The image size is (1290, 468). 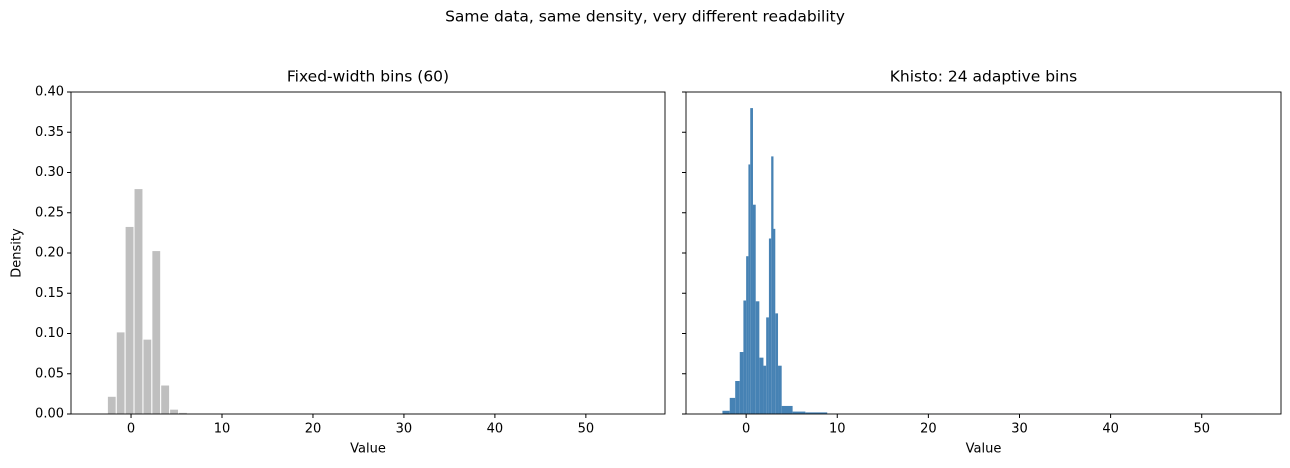 What do you see at coordinates (49, 333) in the screenshot?
I see `y-tick-label: 0.10` at bounding box center [49, 333].